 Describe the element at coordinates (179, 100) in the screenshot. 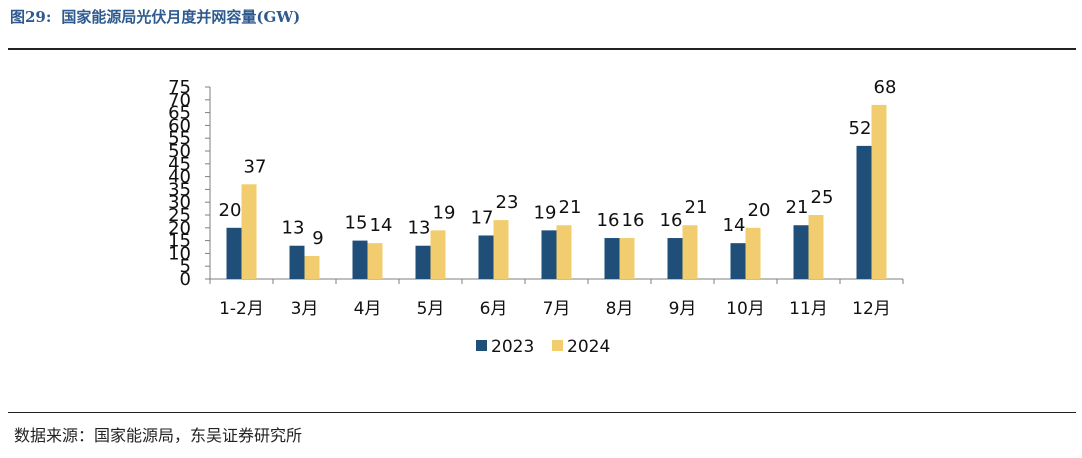

I see `y-tick-label: 70` at that location.